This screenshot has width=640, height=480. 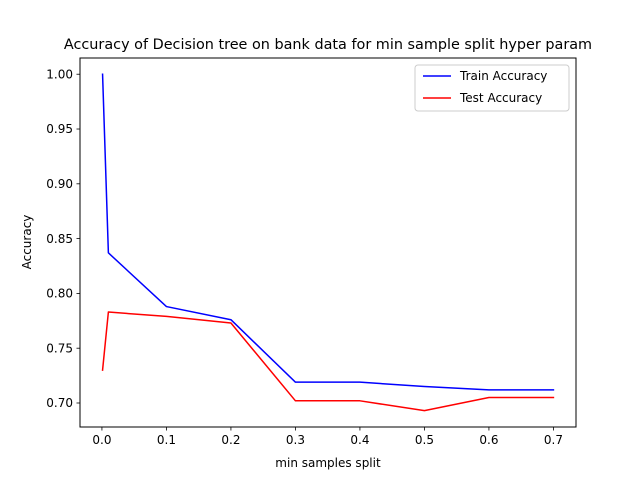 I want to click on y-tick-label: 1.00, so click(x=59, y=74).